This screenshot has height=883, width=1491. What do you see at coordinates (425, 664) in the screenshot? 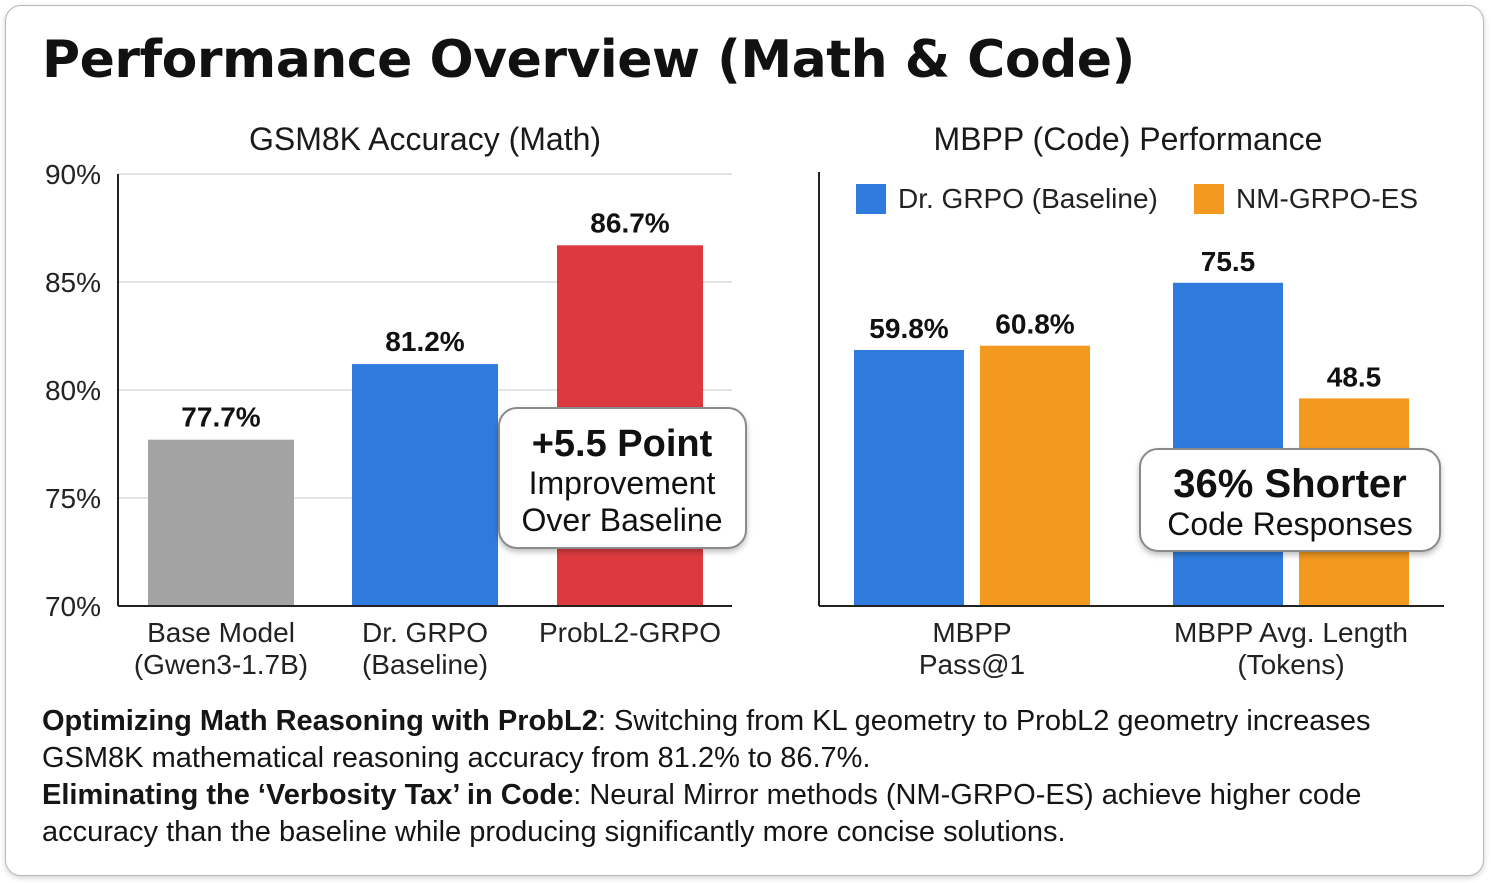
I see `gsm8k-x-tick-label: (Baseline)` at bounding box center [425, 664].